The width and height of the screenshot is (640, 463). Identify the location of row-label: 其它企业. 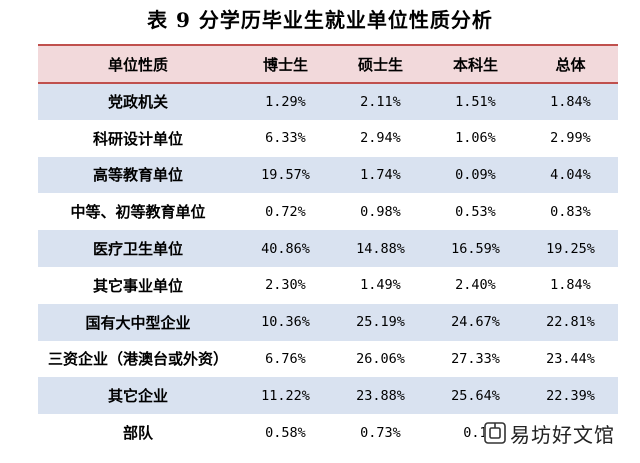
(137, 396).